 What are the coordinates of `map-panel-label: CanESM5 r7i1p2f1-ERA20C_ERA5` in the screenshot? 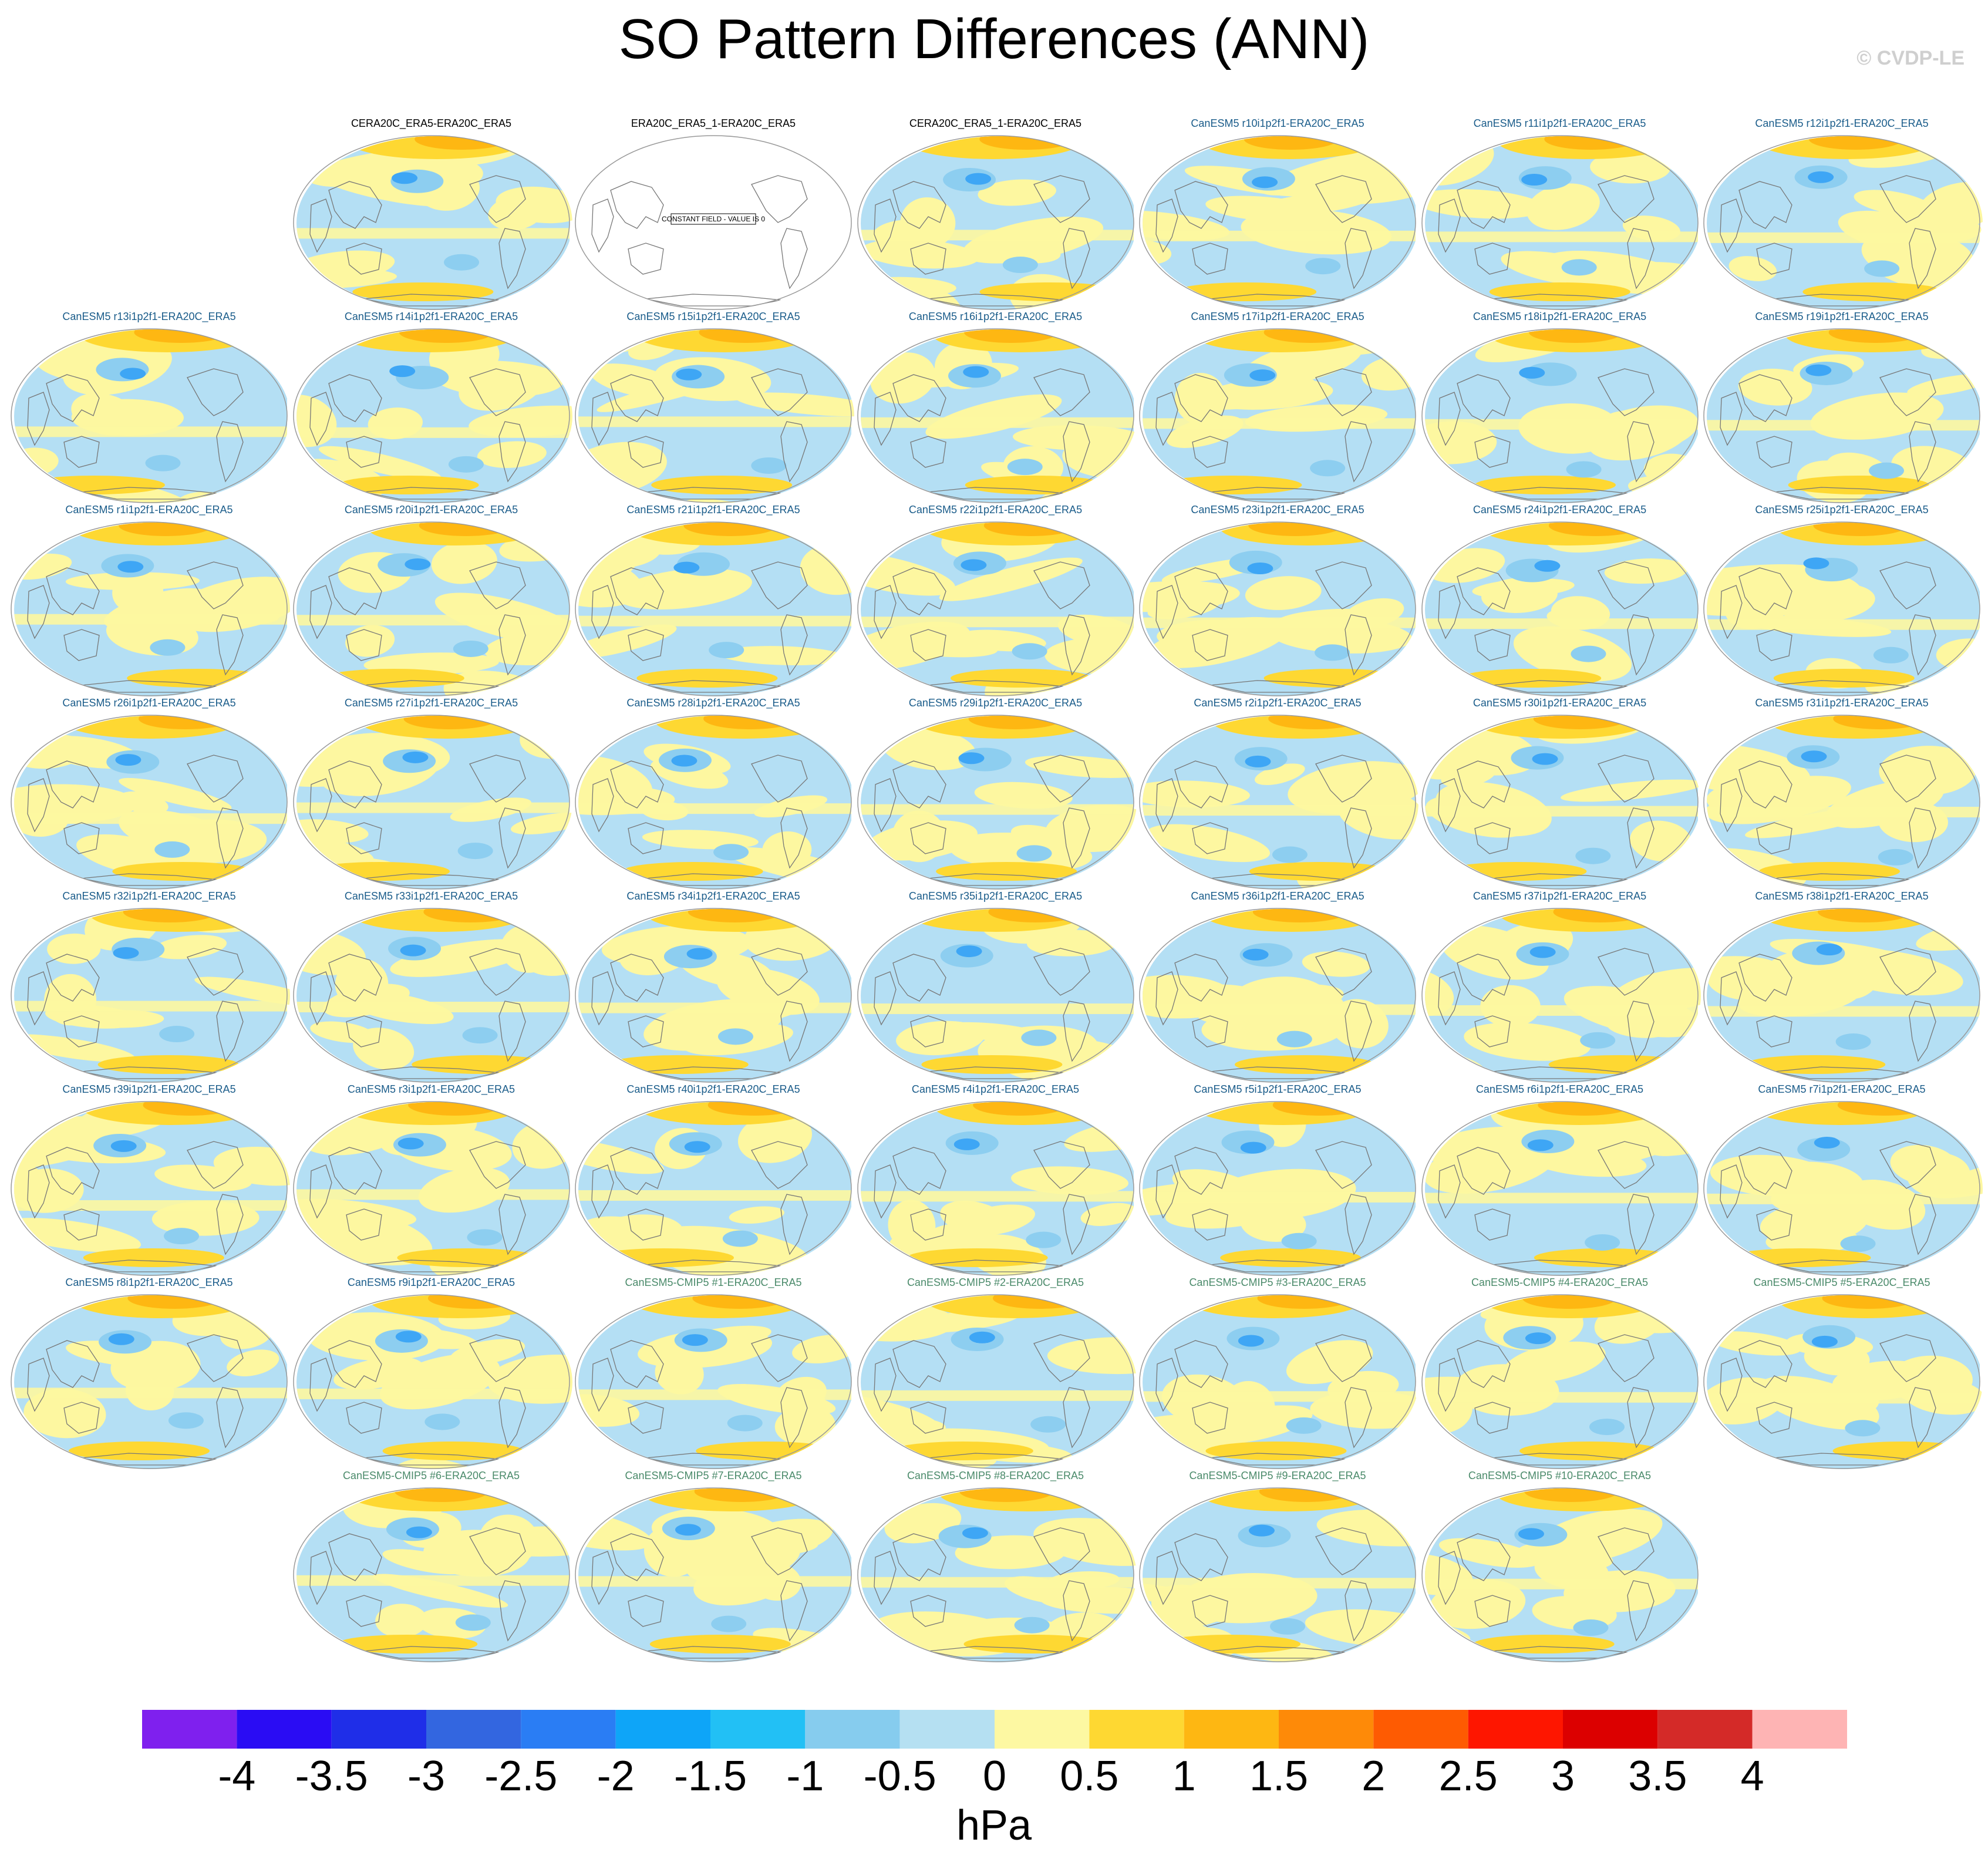 It's located at (1842, 1089).